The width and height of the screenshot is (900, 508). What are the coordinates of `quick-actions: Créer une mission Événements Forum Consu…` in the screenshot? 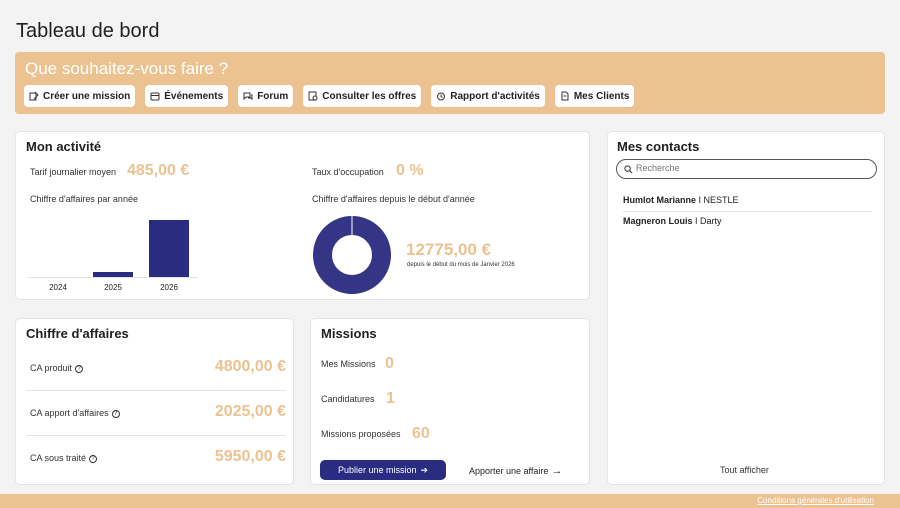 It's located at (329, 96).